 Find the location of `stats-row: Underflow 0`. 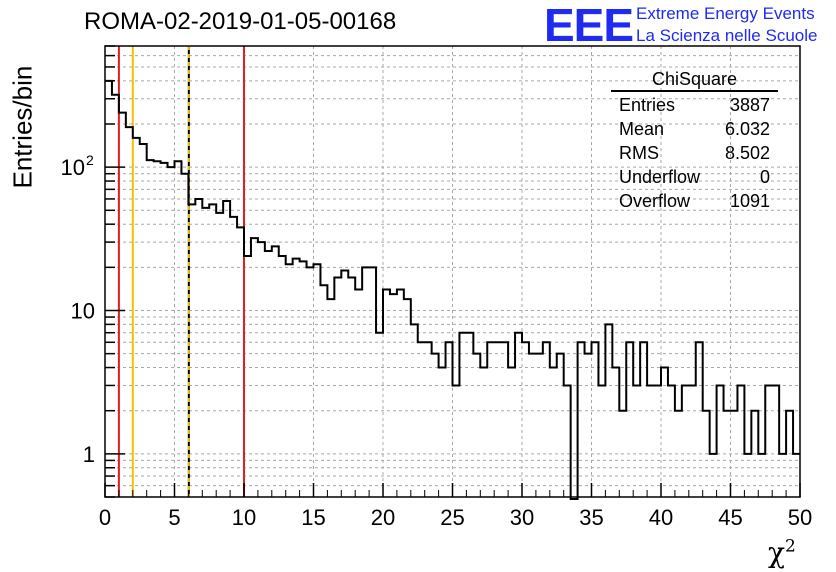

stats-row: Underflow 0 is located at coordinates (694, 177).